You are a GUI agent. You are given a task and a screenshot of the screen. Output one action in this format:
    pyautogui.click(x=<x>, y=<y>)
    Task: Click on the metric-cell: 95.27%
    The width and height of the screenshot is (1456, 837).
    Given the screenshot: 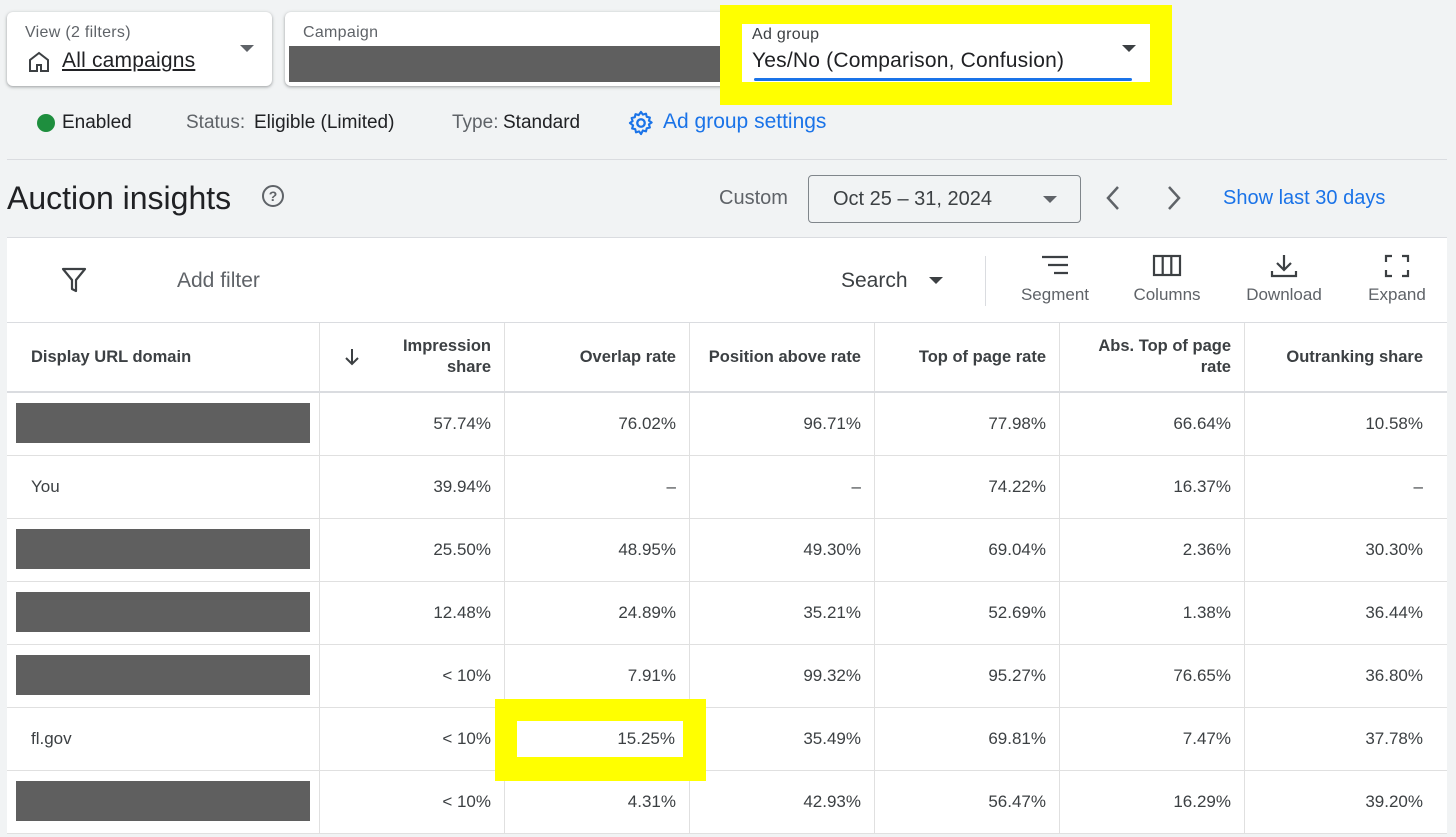 What is the action you would take?
    pyautogui.click(x=967, y=676)
    